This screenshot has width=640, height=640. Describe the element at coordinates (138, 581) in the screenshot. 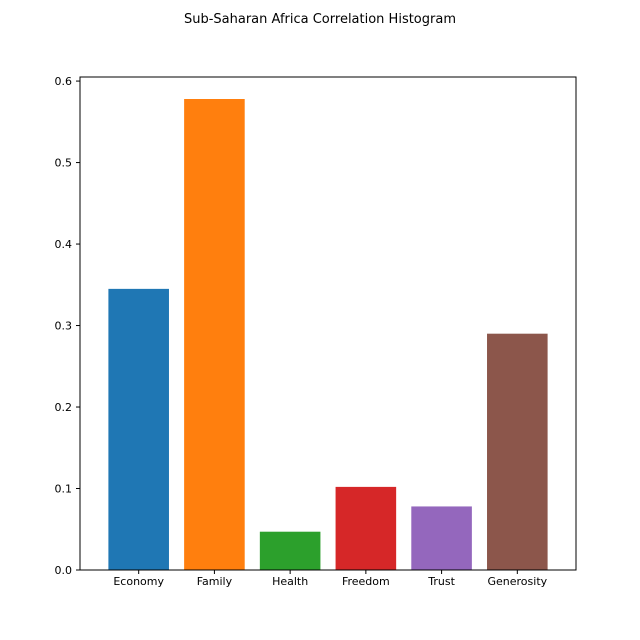

I see `x-tick-label: Economy` at that location.